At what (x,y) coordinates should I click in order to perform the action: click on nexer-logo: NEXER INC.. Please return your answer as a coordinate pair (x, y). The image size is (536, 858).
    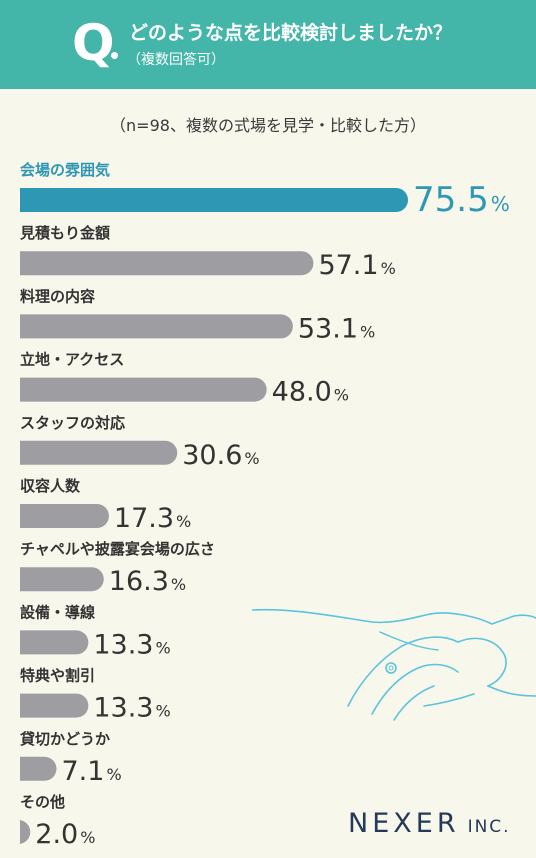
    Looking at the image, I should click on (429, 823).